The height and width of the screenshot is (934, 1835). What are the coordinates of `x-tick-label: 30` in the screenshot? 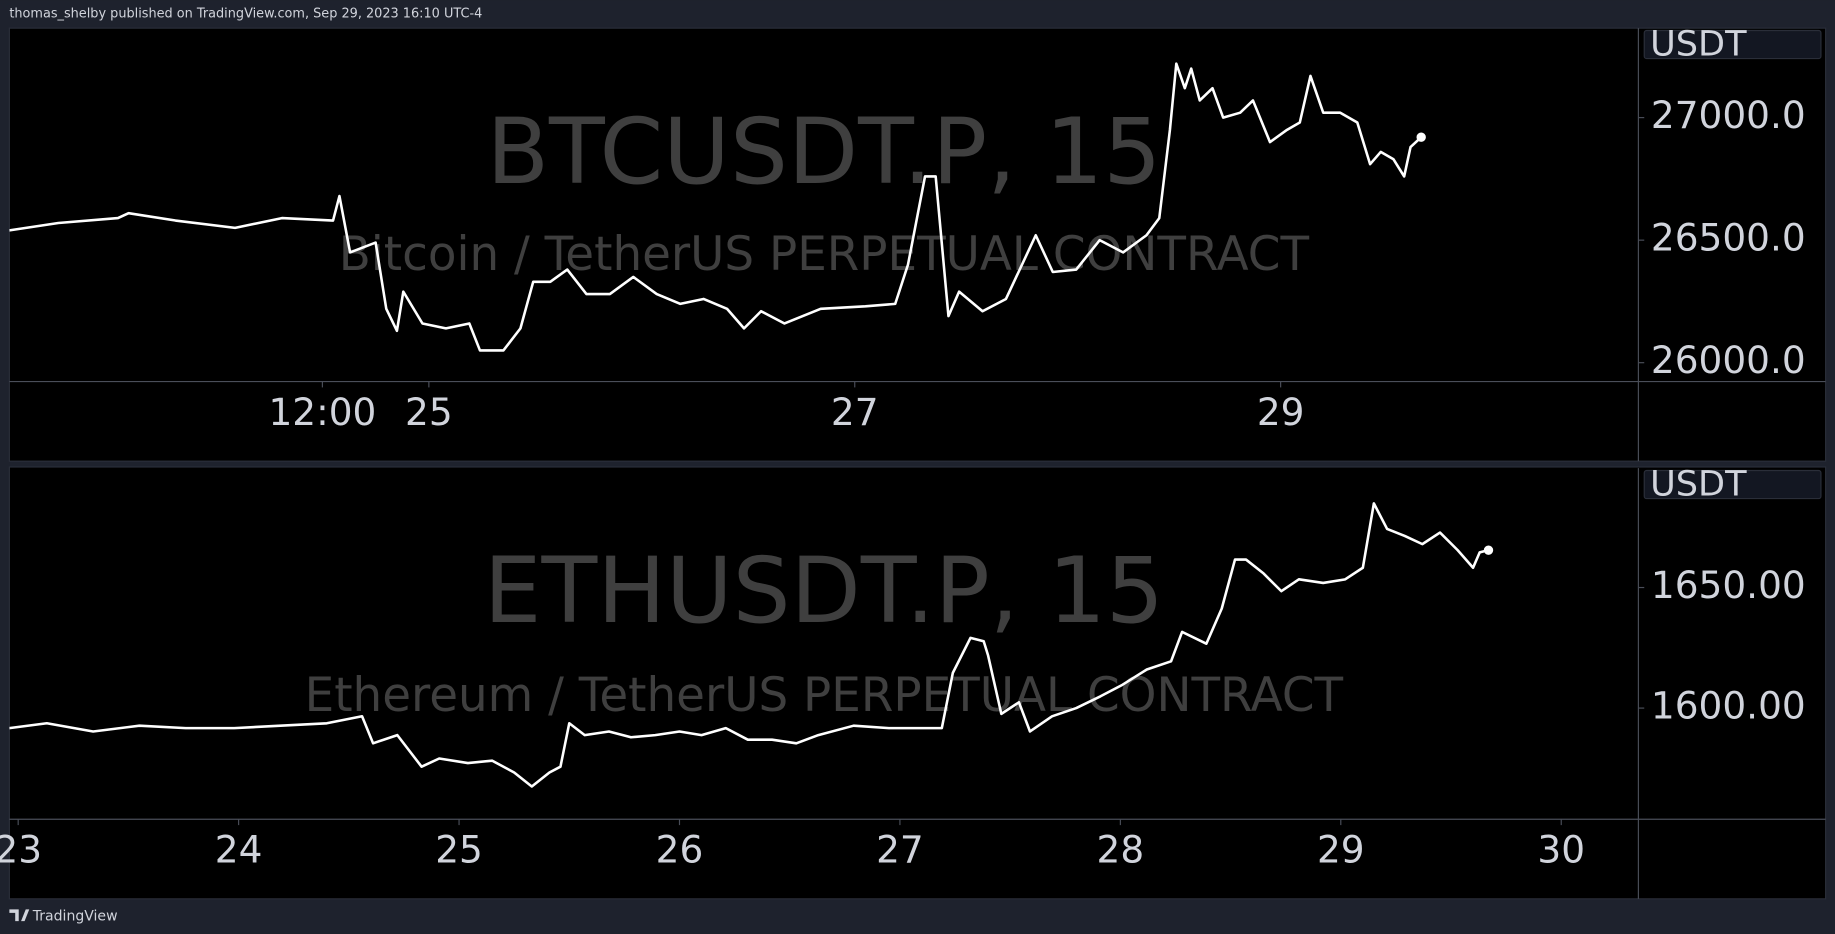 It's located at (1561, 850).